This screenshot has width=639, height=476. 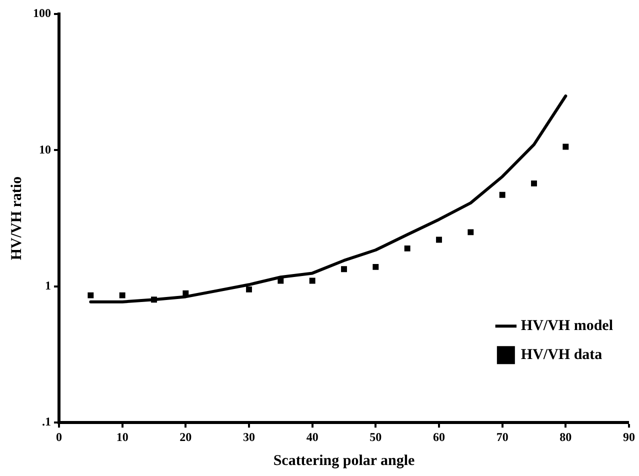 I want to click on x-tick-label: 40, so click(x=312, y=437).